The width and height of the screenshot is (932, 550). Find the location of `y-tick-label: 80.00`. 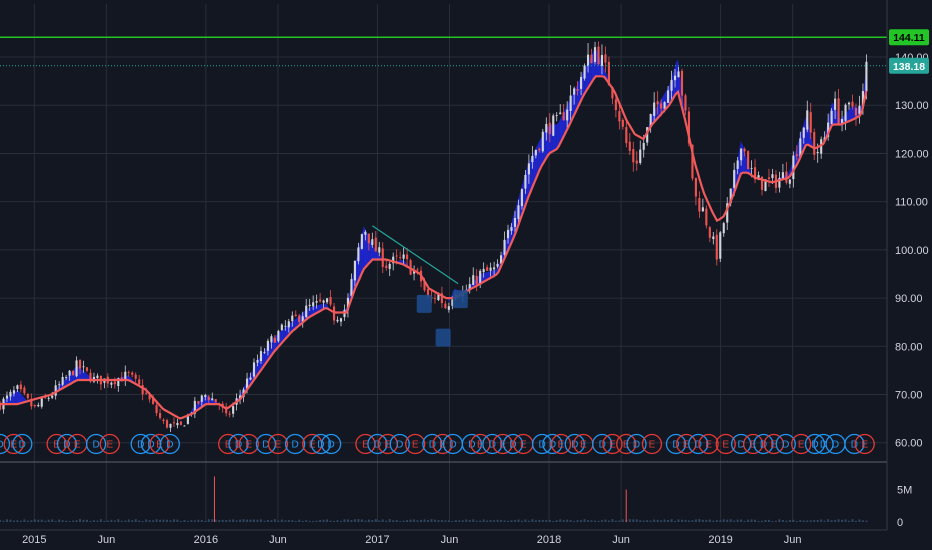

y-tick-label: 80.00 is located at coordinates (909, 347).